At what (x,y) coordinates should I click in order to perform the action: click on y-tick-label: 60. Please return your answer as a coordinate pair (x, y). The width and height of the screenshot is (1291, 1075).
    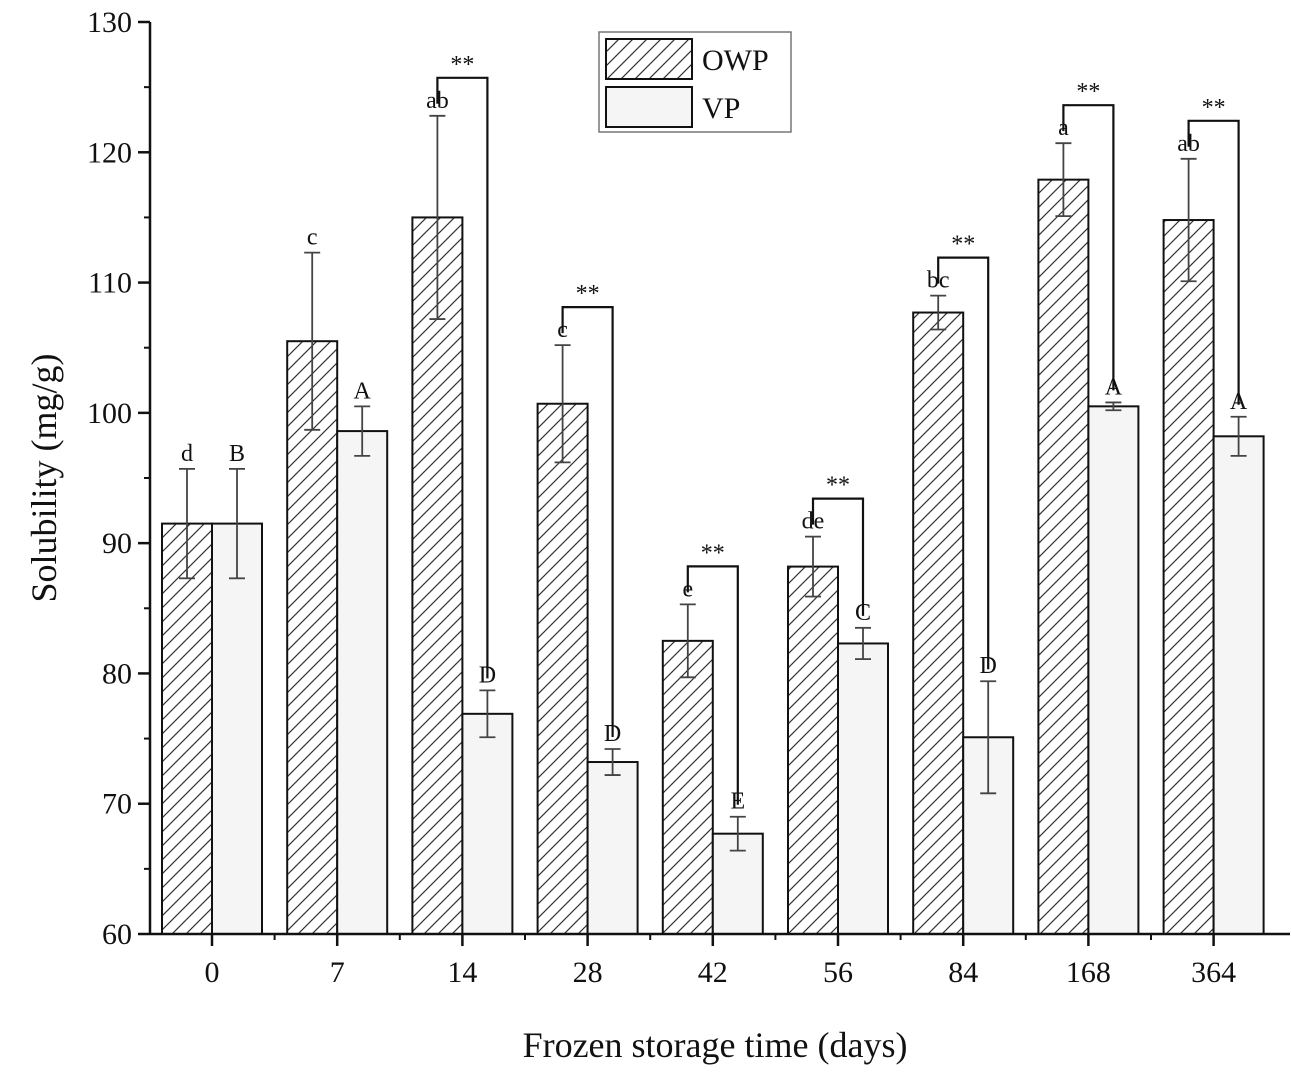
    Looking at the image, I should click on (117, 934).